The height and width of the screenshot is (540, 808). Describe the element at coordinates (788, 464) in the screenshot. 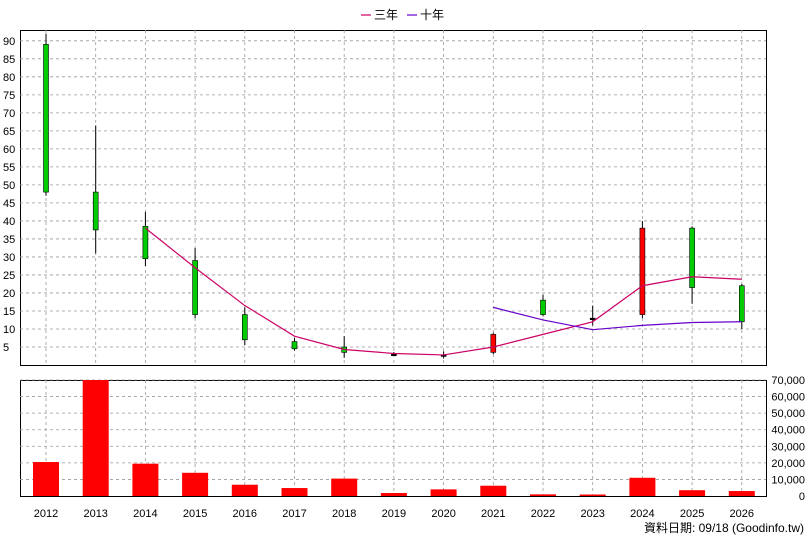

I see `volume-tick-label: 20,000` at that location.